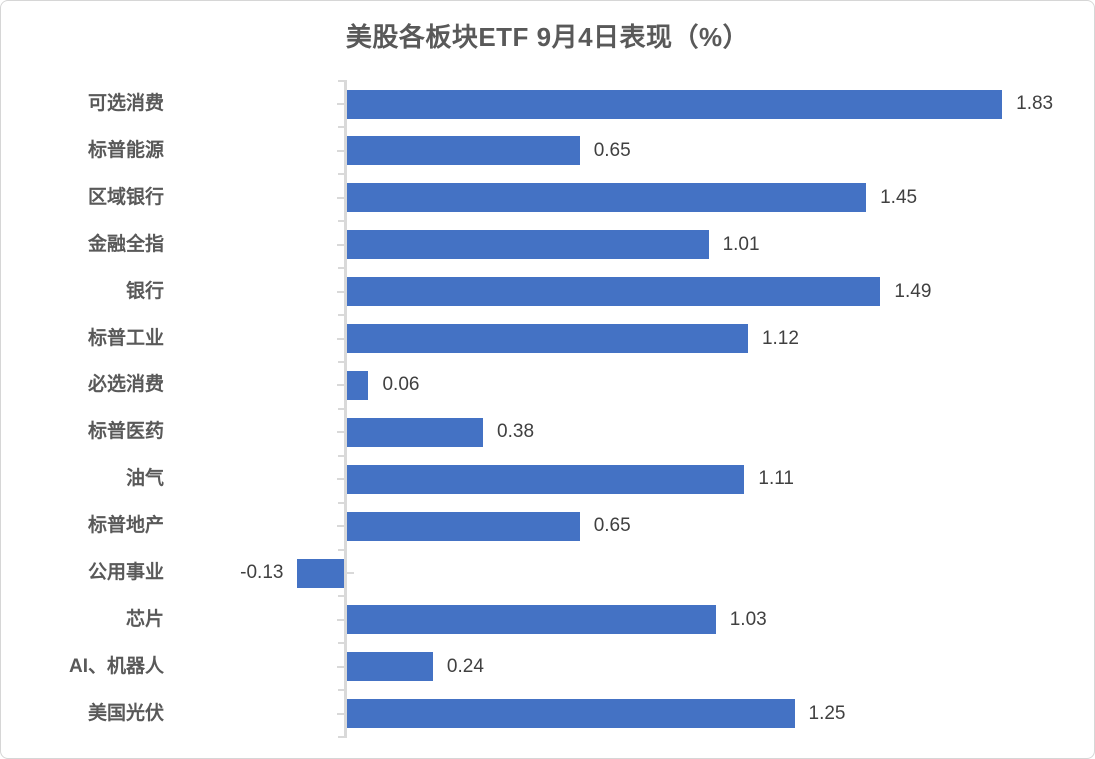 This screenshot has width=1095, height=759. I want to click on value-label: 1.49, so click(913, 291).